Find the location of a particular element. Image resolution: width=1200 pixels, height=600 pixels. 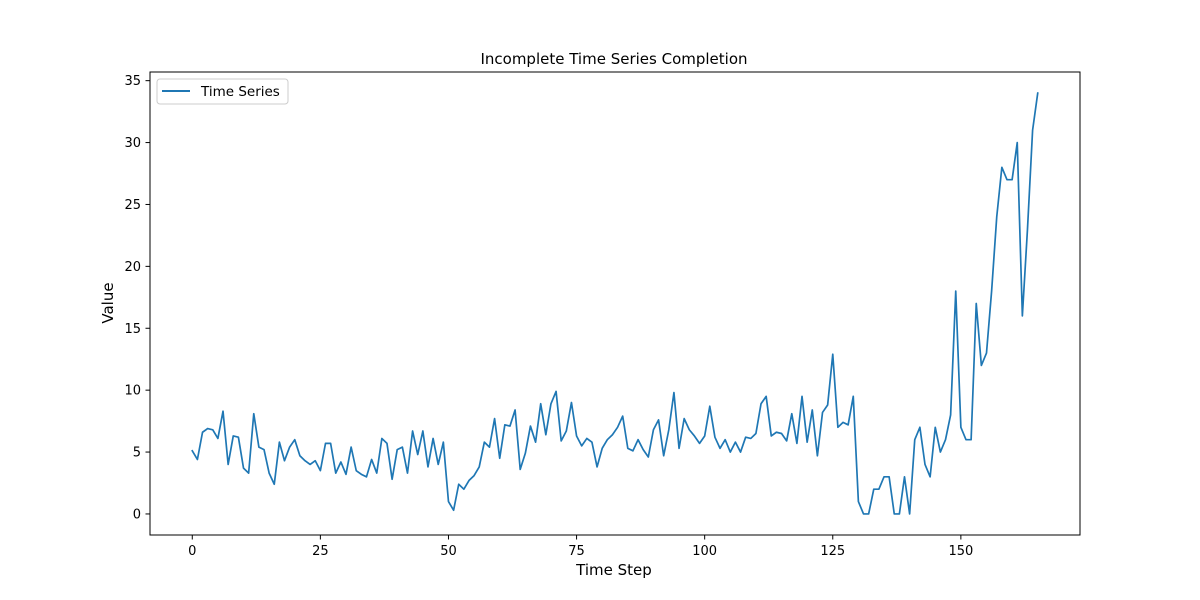

x-tick-label: 150 is located at coordinates (960, 551).